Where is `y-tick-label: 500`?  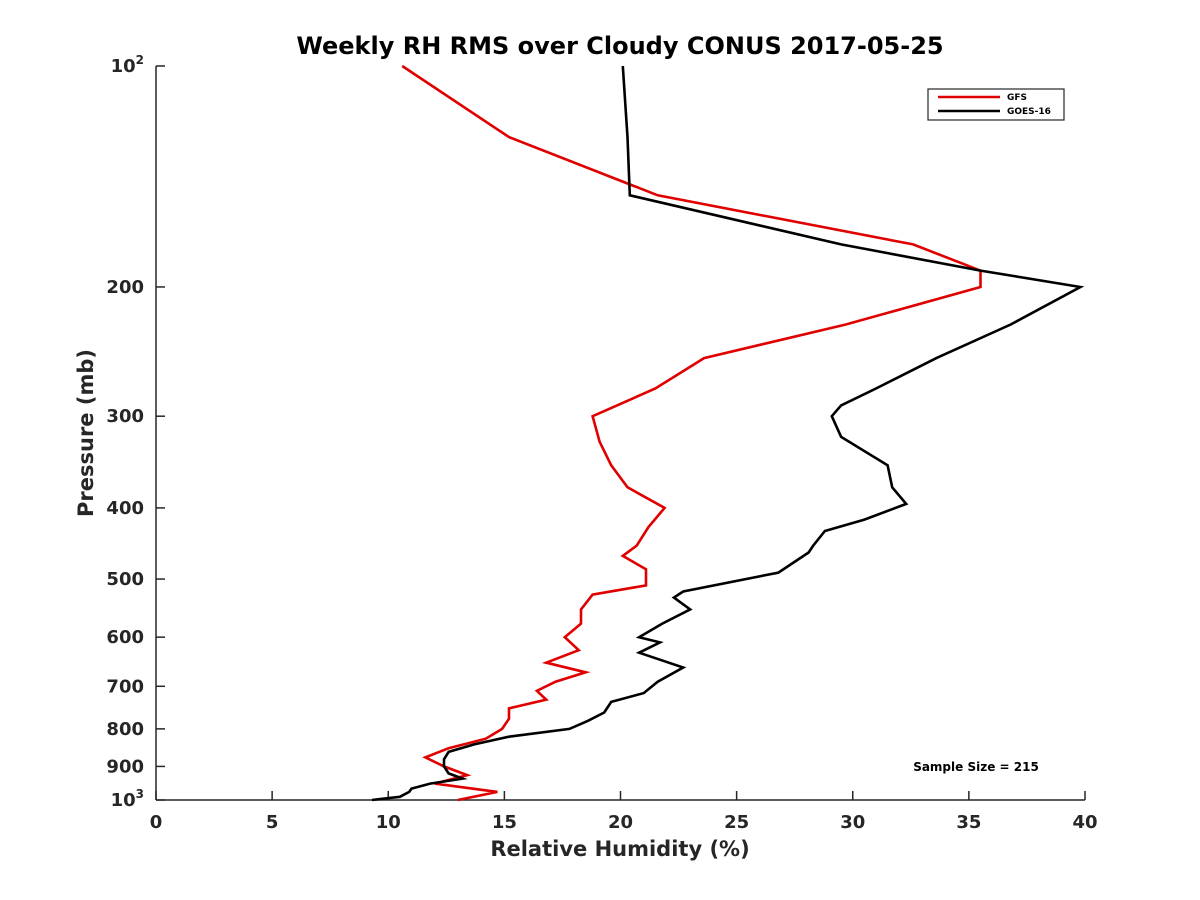
y-tick-label: 500 is located at coordinates (125, 579).